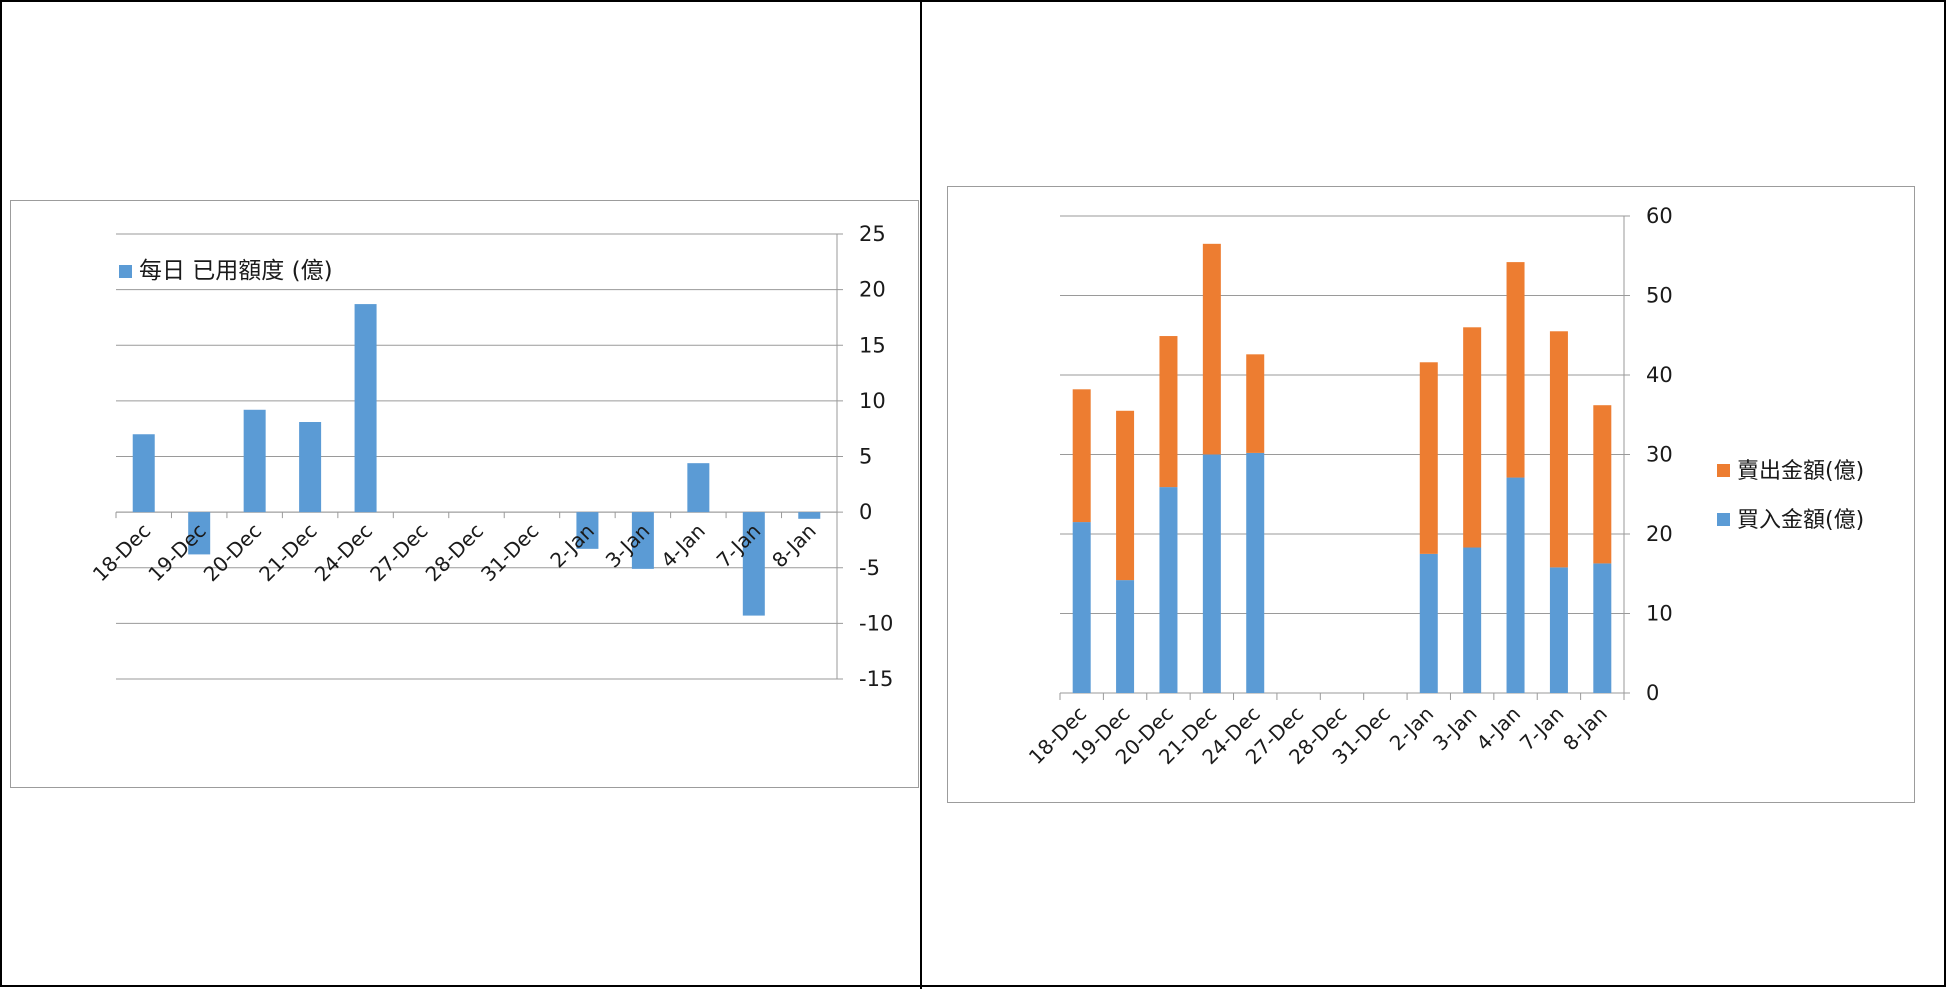 This screenshot has height=989, width=1948. What do you see at coordinates (310, 467) in the screenshot?
I see `bar-21-Dec` at bounding box center [310, 467].